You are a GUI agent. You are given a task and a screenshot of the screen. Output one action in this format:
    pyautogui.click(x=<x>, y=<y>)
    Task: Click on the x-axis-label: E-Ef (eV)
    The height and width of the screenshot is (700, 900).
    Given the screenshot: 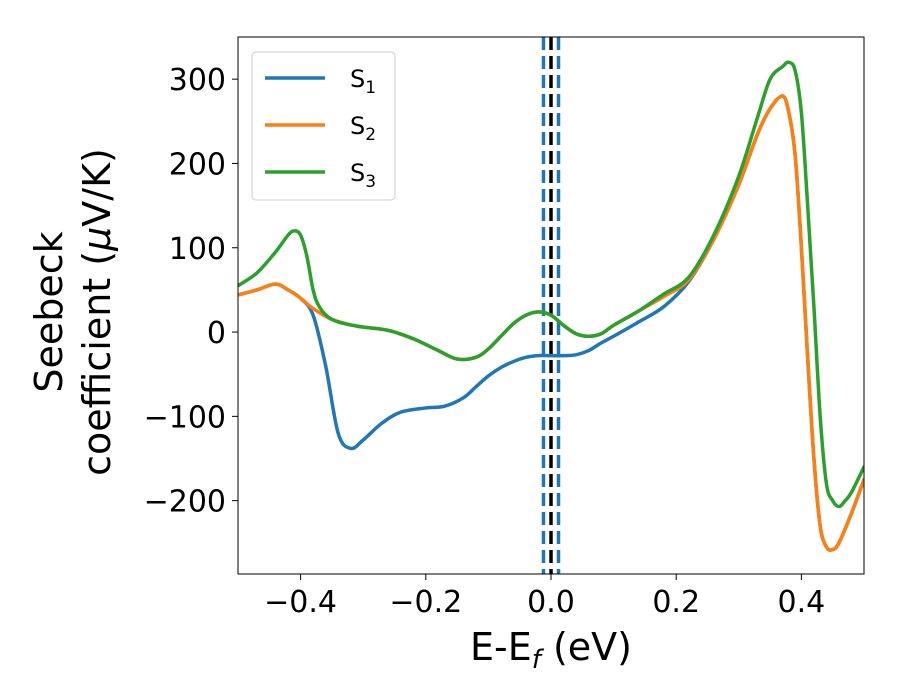 What is the action you would take?
    pyautogui.click(x=551, y=650)
    